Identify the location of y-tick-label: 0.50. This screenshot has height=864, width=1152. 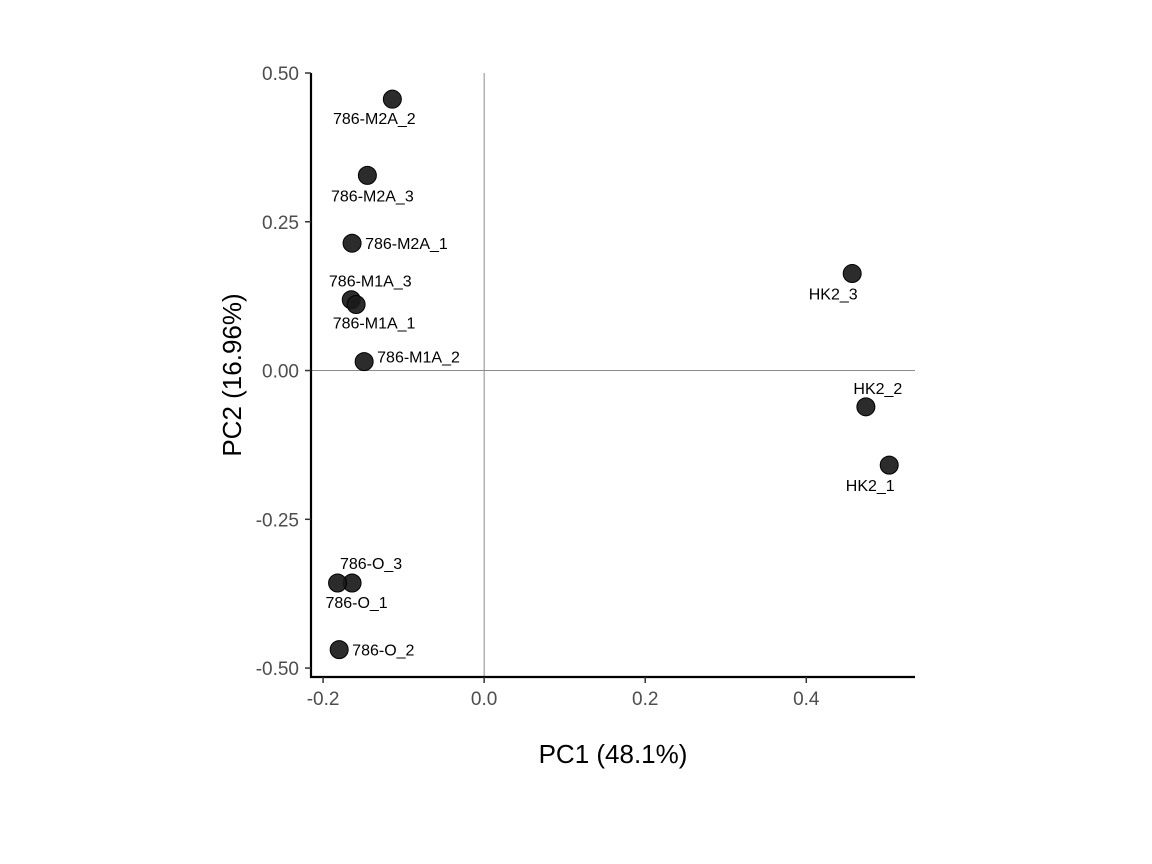
(280, 74).